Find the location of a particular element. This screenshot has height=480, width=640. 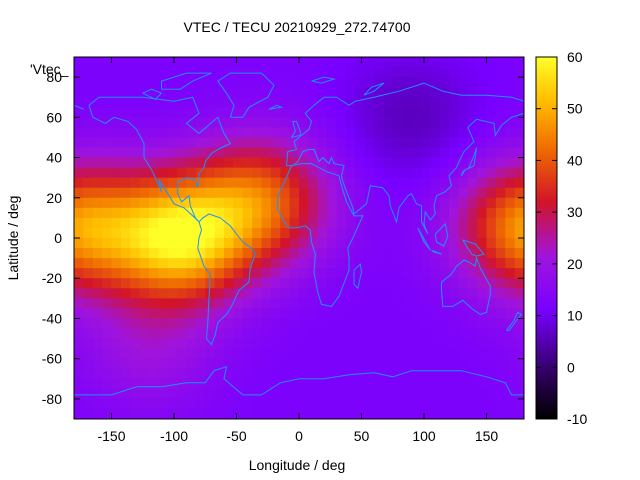

colorbar-tick-label: 0 is located at coordinates (571, 367).